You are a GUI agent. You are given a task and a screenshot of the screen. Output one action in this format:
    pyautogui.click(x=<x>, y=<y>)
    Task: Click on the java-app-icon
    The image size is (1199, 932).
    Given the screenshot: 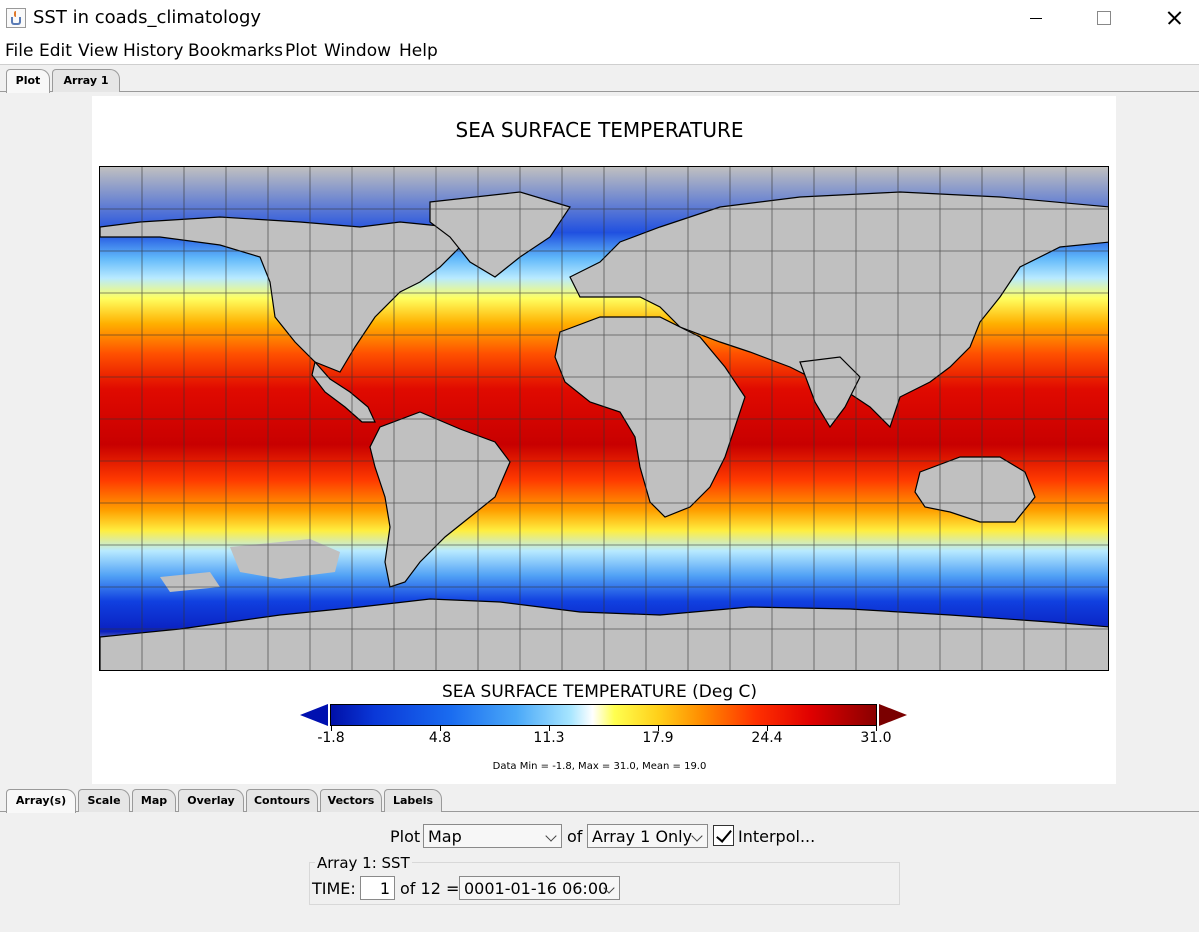 What is the action you would take?
    pyautogui.click(x=16, y=18)
    